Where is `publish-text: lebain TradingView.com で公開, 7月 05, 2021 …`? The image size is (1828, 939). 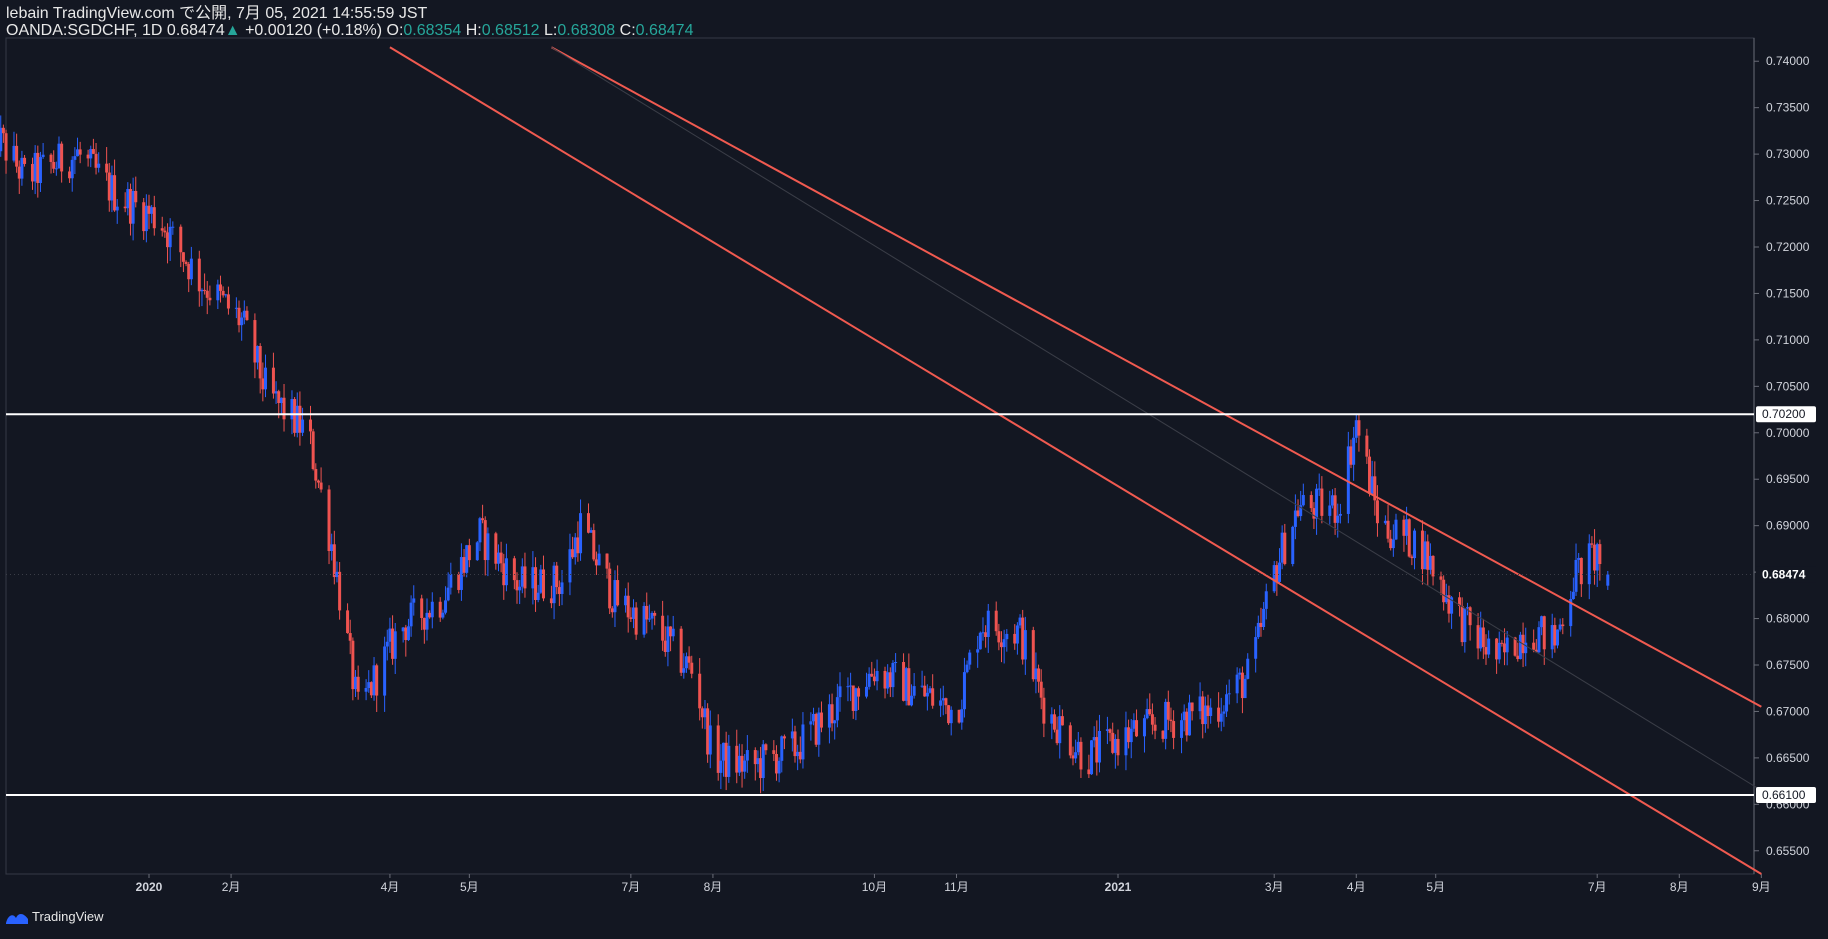 publish-text: lebain TradingView.com で公開, 7月 05, 2021 … is located at coordinates (217, 13).